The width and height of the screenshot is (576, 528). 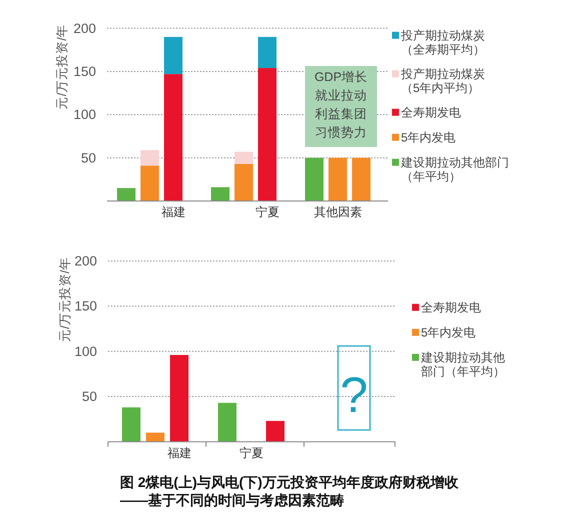 What do you see at coordinates (442, 42) in the screenshot?
I see `legend-label: 投产期拉动煤炭（全寿期平均）` at bounding box center [442, 42].